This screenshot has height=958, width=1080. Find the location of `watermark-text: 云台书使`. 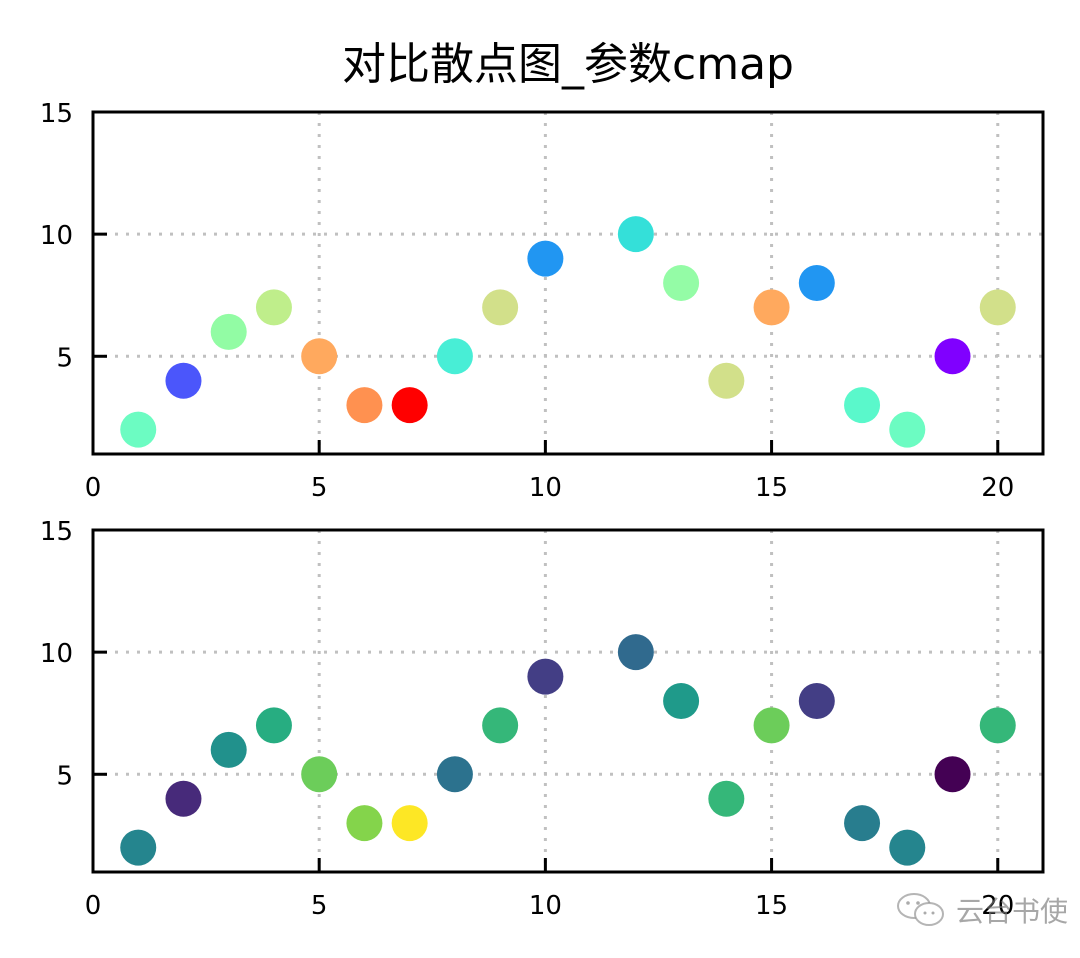

watermark-text: 云台书使 is located at coordinates (1012, 911).